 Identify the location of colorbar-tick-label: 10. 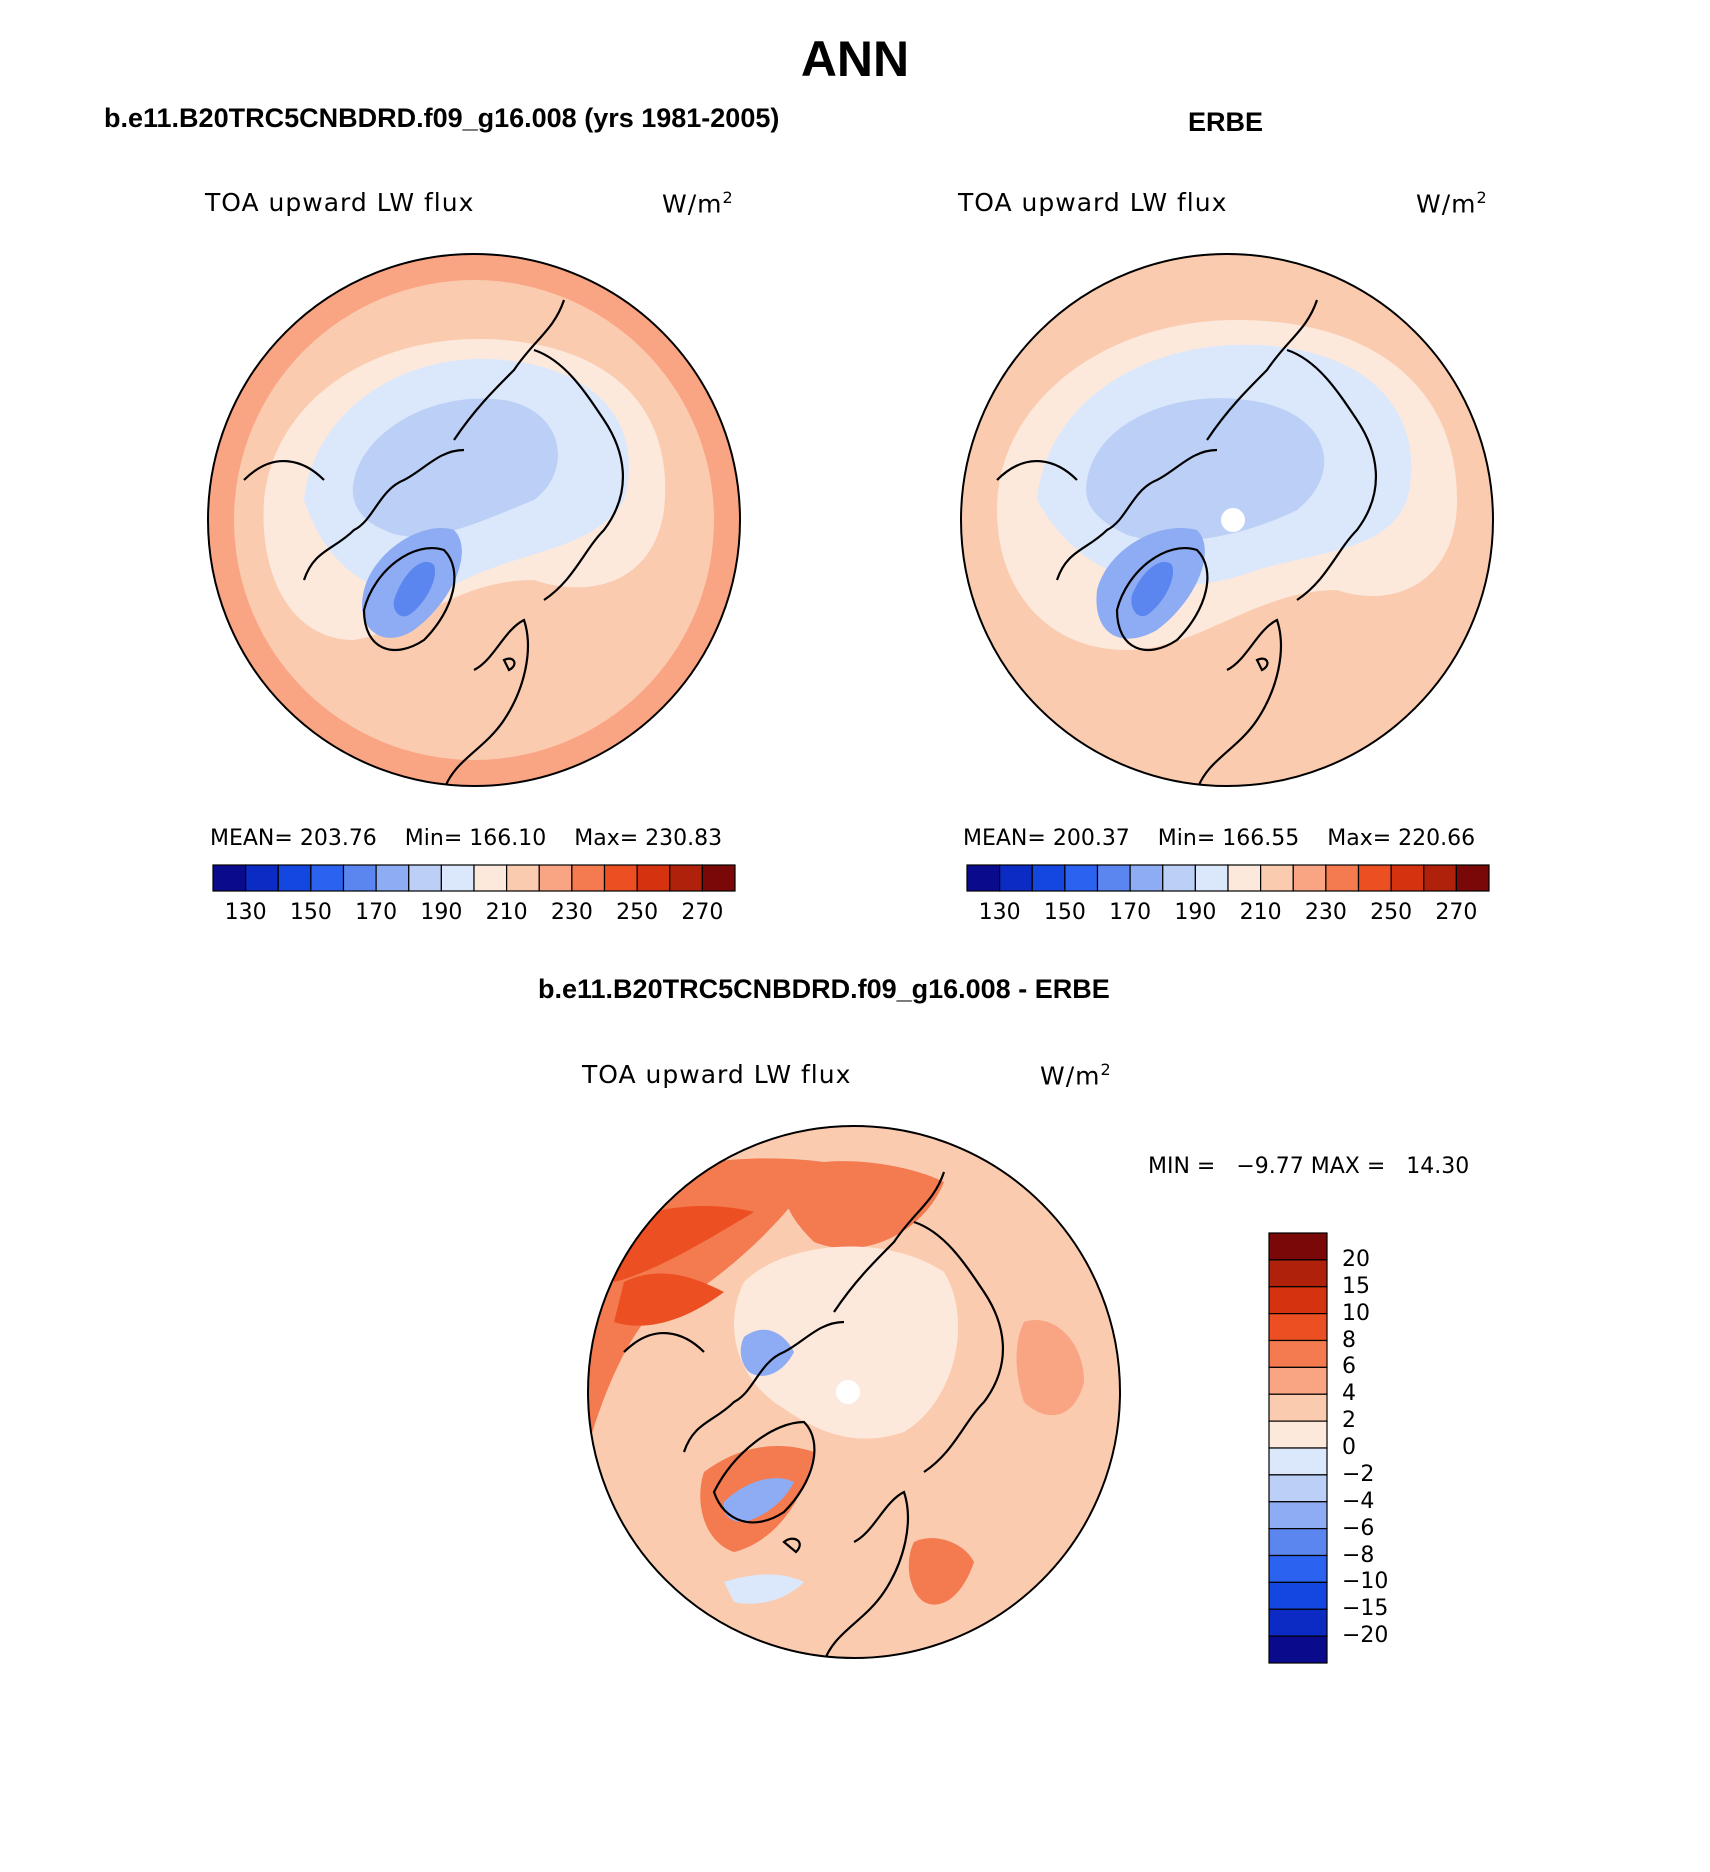
(1356, 1313).